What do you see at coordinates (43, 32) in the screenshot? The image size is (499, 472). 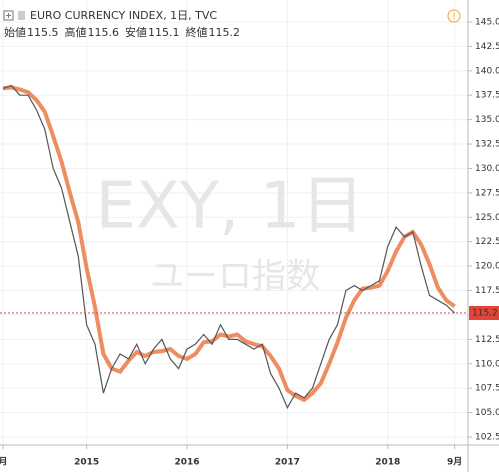 I see `ohlc-value: 115.5` at bounding box center [43, 32].